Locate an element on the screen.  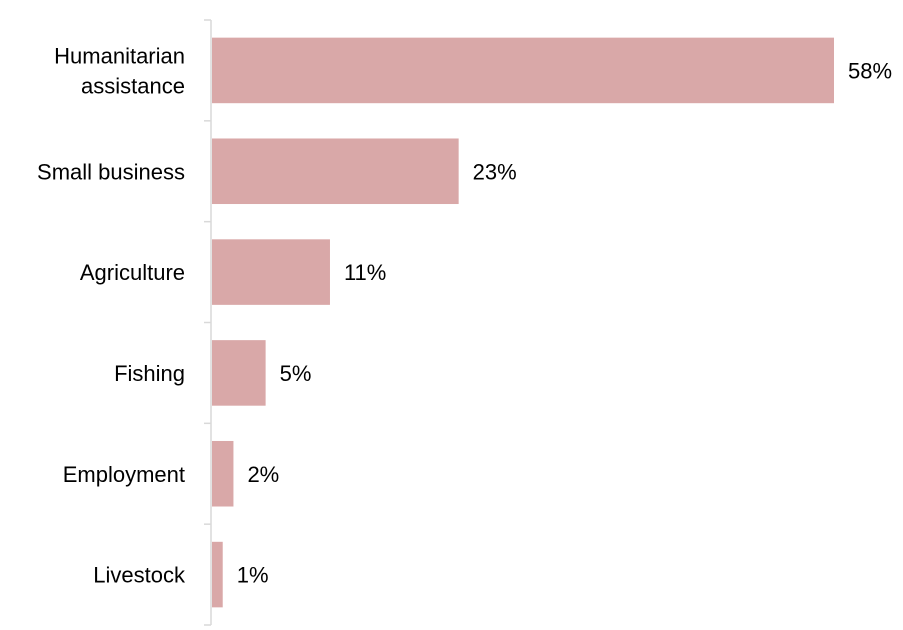
category-axis is located at coordinates (208, 322).